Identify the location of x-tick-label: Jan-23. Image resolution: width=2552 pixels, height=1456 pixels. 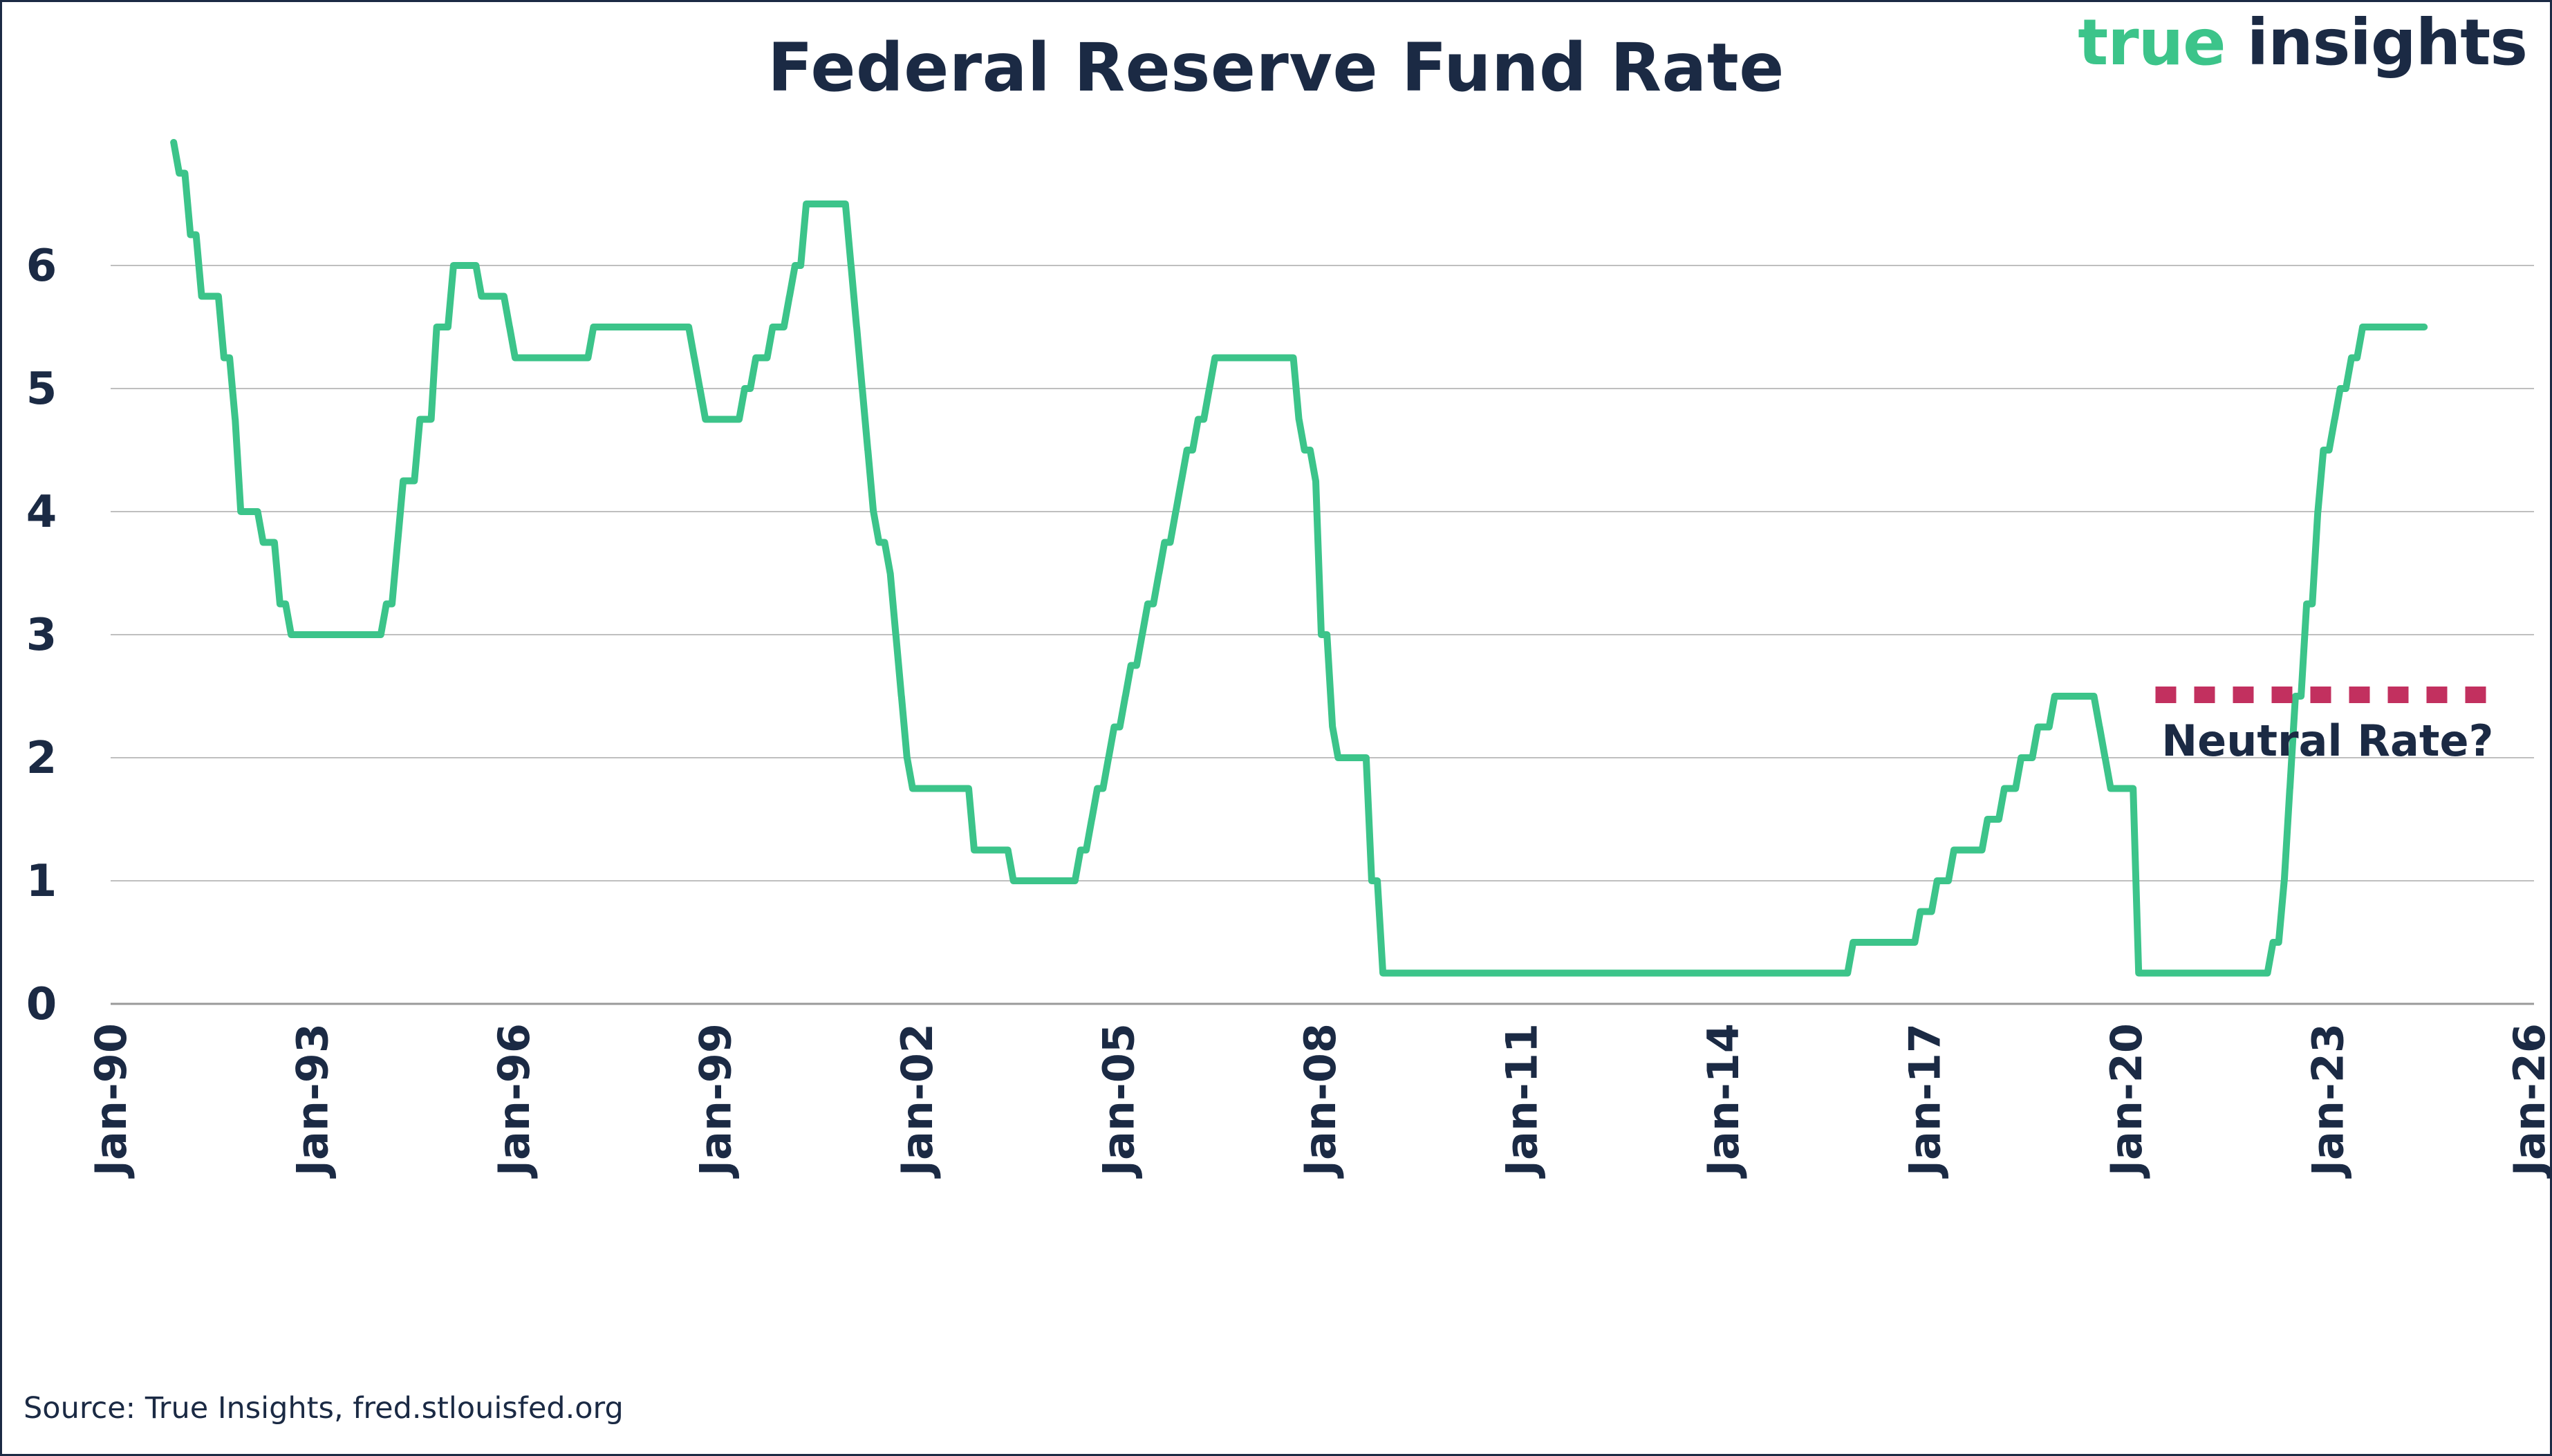
(2328, 1101).